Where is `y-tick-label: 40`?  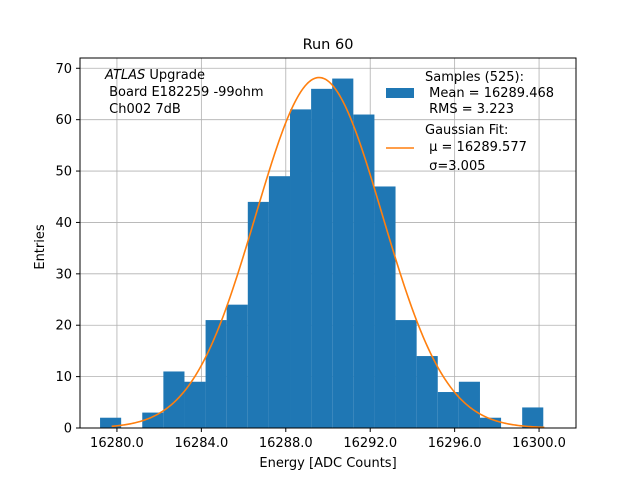
y-tick-label: 40 is located at coordinates (63, 223).